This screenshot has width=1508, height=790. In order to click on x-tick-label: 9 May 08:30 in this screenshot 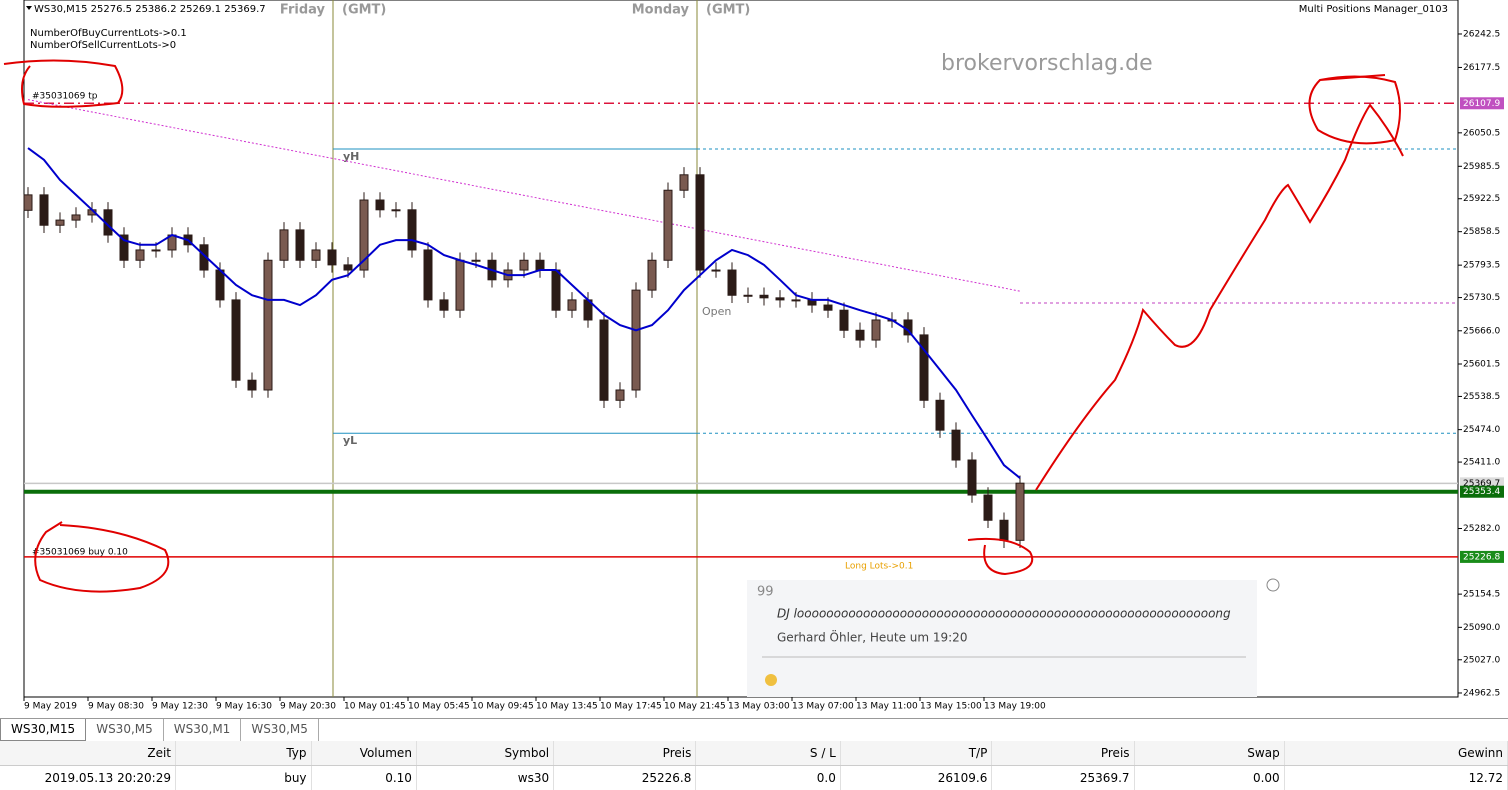, I will do `click(116, 707)`.